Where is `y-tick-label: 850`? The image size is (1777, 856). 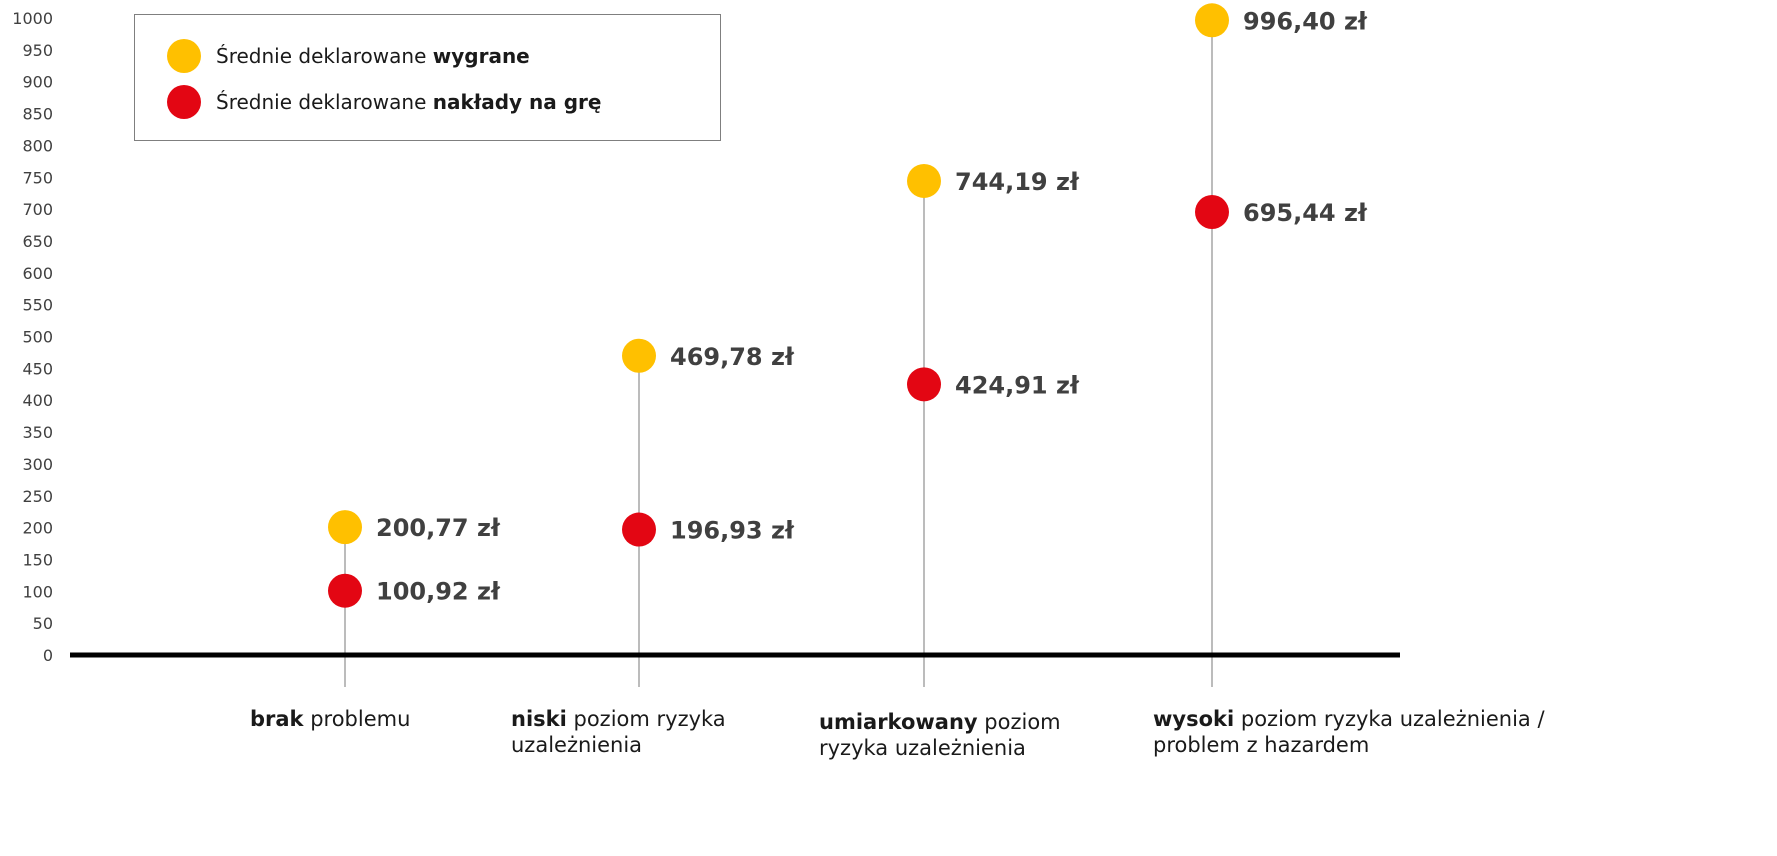 y-tick-label: 850 is located at coordinates (37, 114).